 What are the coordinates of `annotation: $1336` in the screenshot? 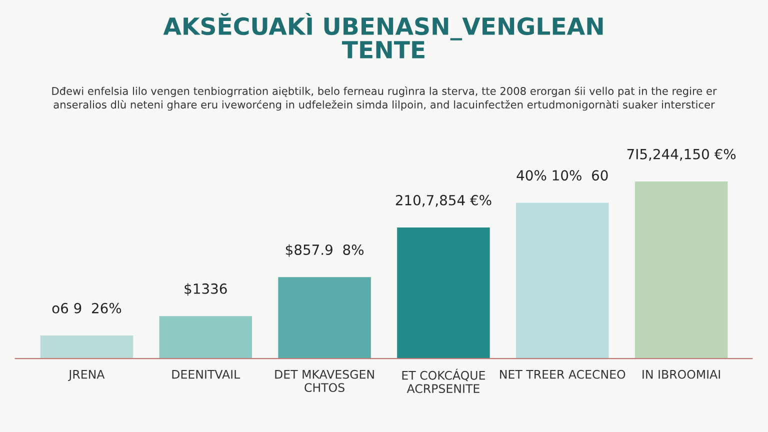 It's located at (205, 289).